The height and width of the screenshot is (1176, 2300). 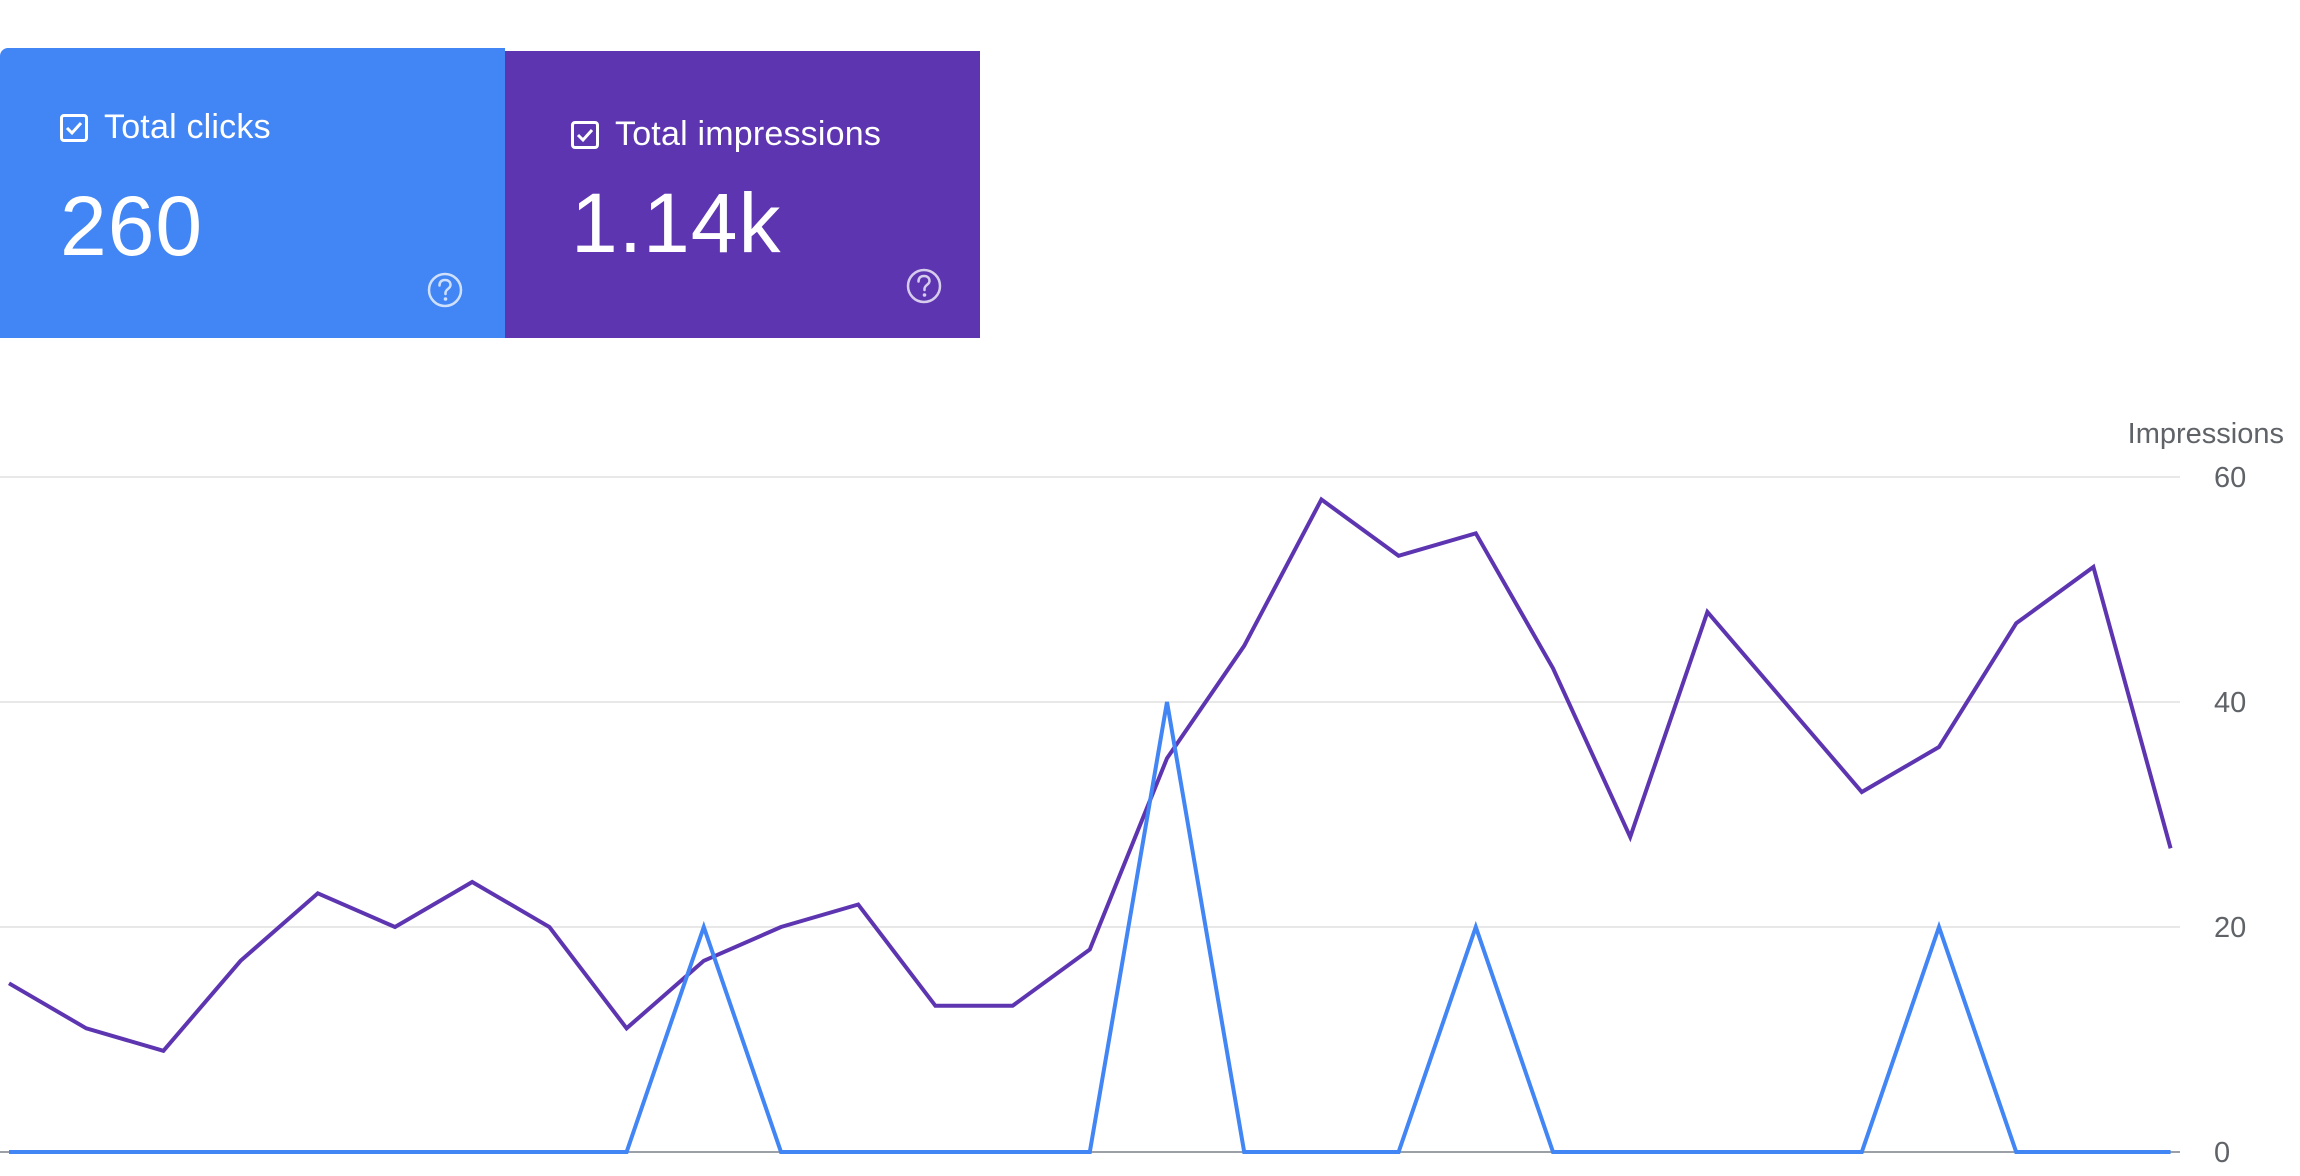 What do you see at coordinates (187, 127) in the screenshot?
I see `clicks-card-label: Total clicks` at bounding box center [187, 127].